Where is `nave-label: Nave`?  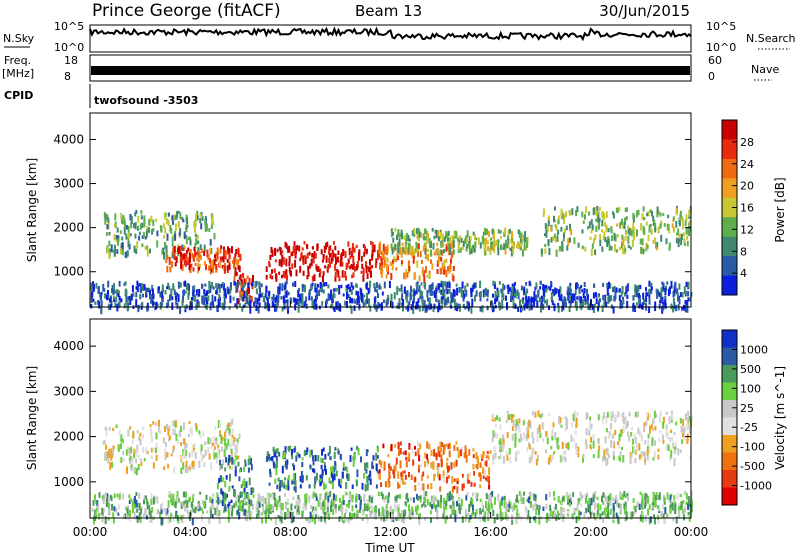
nave-label: Nave is located at coordinates (765, 69).